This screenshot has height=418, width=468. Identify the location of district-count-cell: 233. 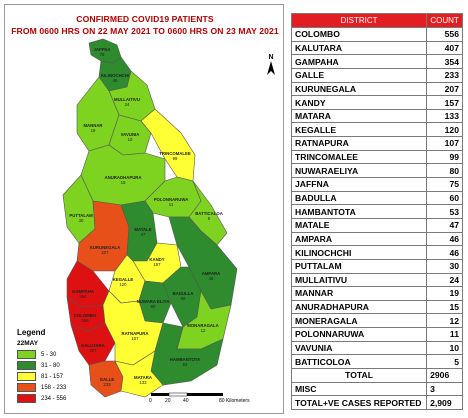
(444, 75).